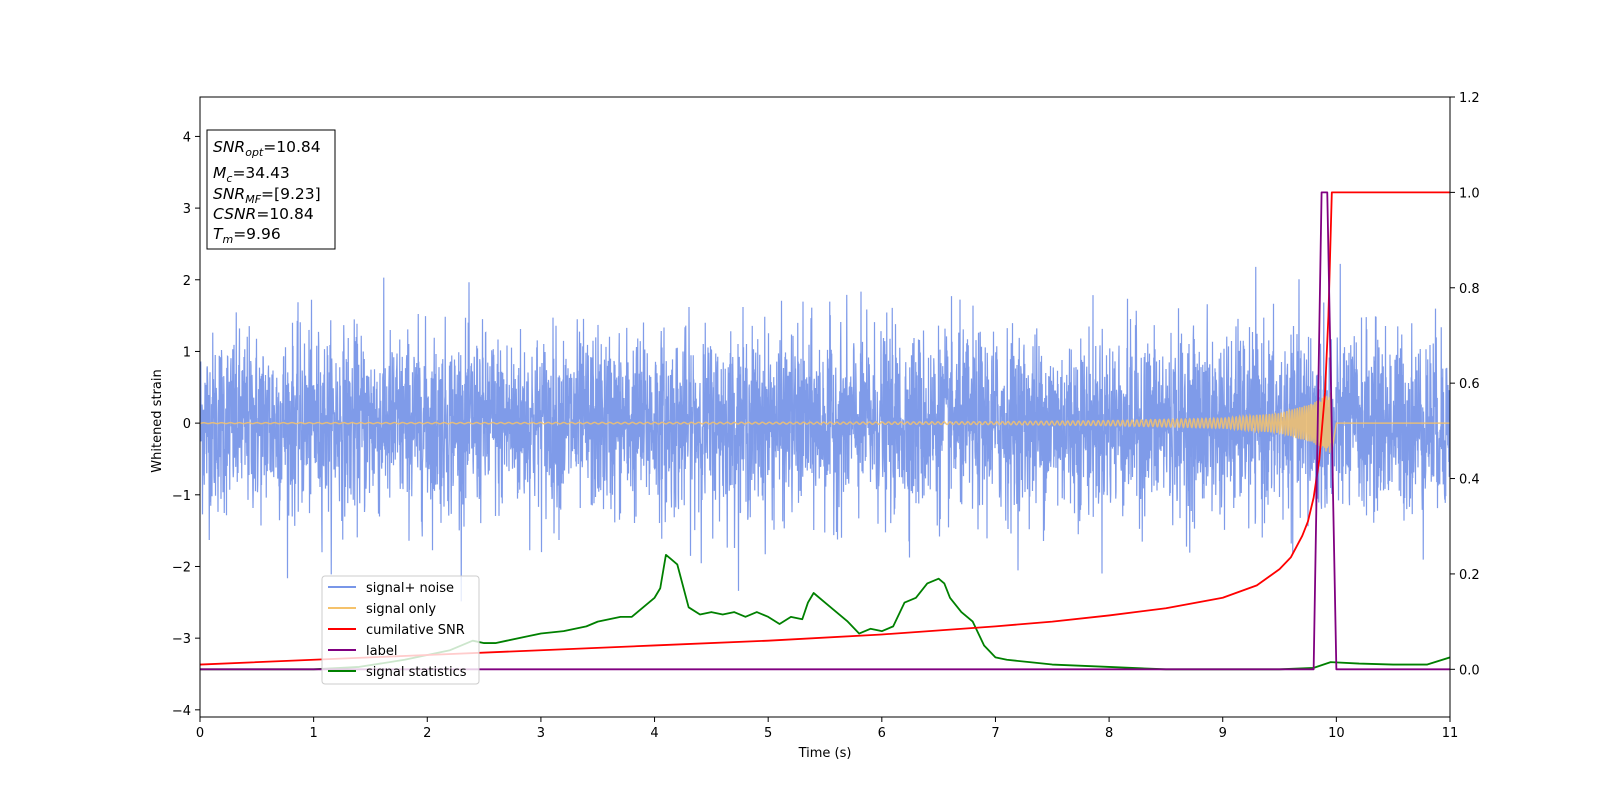 The width and height of the screenshot is (1600, 800). I want to click on x-tick-label: 5, so click(768, 733).